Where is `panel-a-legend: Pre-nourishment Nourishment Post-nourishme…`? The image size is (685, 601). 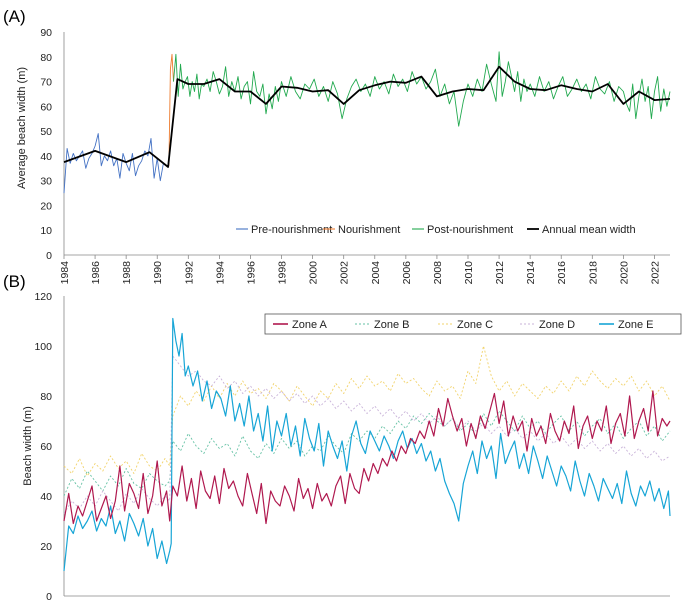
panel-a-legend: Pre-nourishment Nourishment Post-nourishme… is located at coordinates (436, 230).